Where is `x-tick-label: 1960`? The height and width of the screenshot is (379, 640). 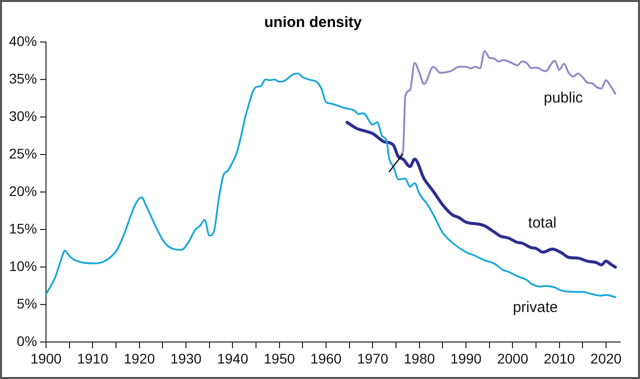
x-tick-label: 1960 is located at coordinates (326, 358).